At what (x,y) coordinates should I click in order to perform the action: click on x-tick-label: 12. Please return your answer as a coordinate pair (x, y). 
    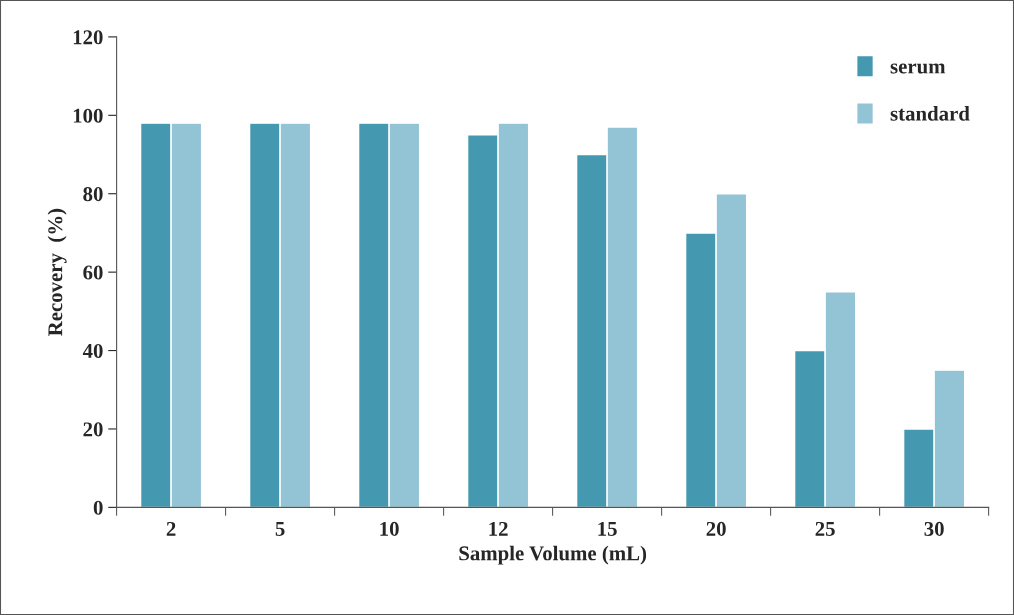
    Looking at the image, I should click on (498, 528).